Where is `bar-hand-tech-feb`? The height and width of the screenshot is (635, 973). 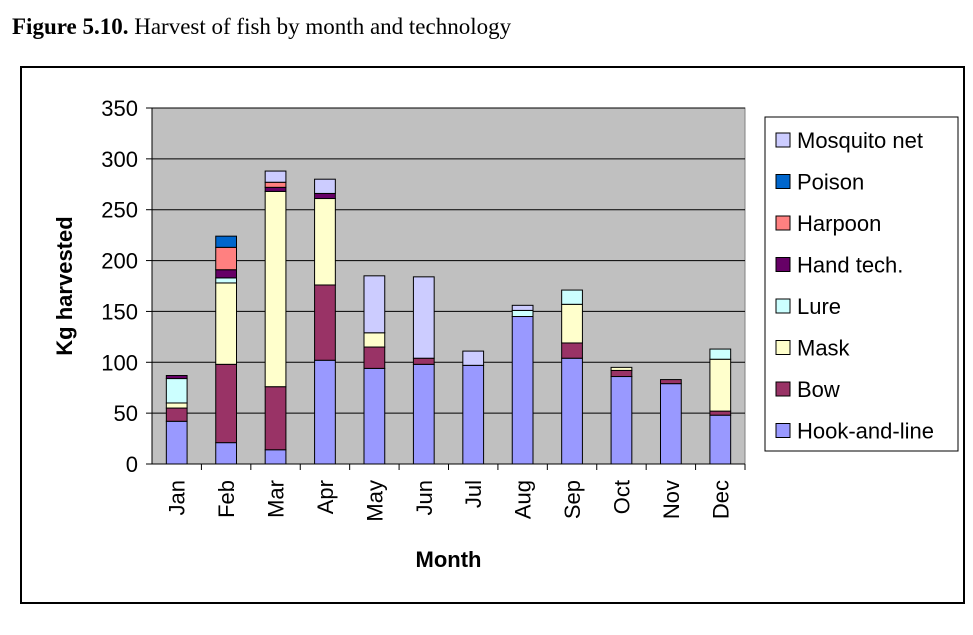 bar-hand-tech-feb is located at coordinates (226, 274).